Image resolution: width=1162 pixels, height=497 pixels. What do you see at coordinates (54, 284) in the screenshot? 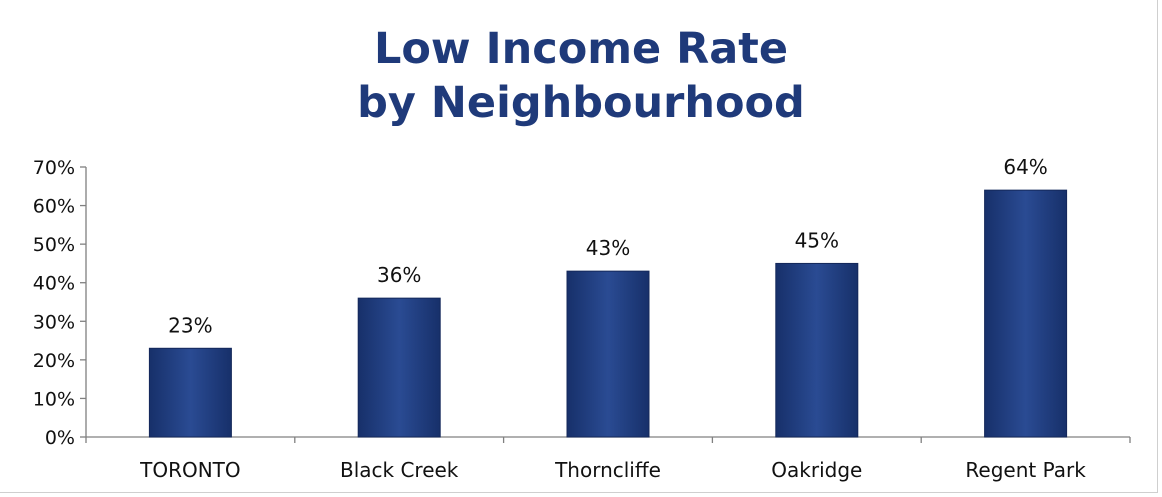
I see `y-tick-label: 40%` at bounding box center [54, 284].